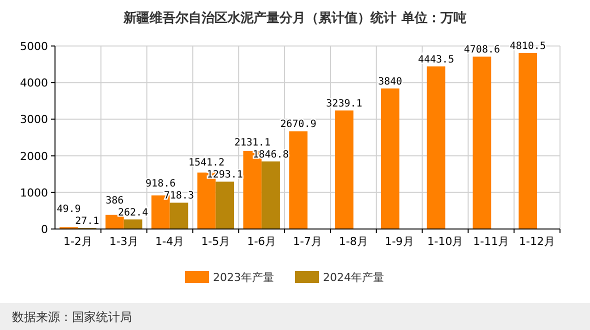 The image size is (590, 330). I want to click on data-label: 27.1, so click(87, 222).